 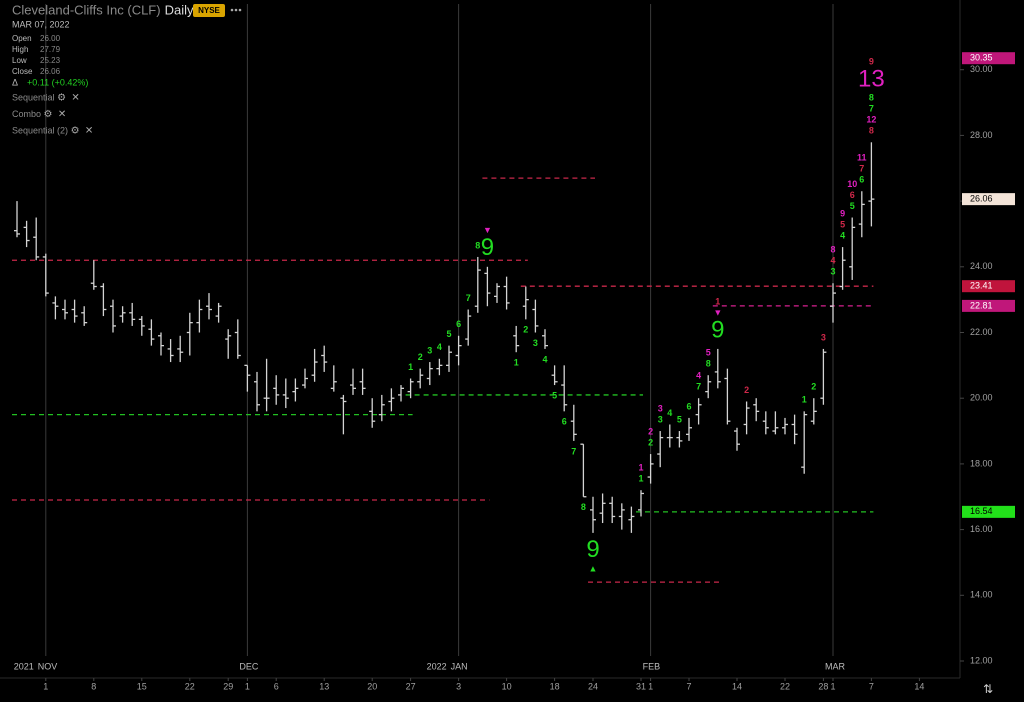 I want to click on price-label: 16.54, so click(x=981, y=511).